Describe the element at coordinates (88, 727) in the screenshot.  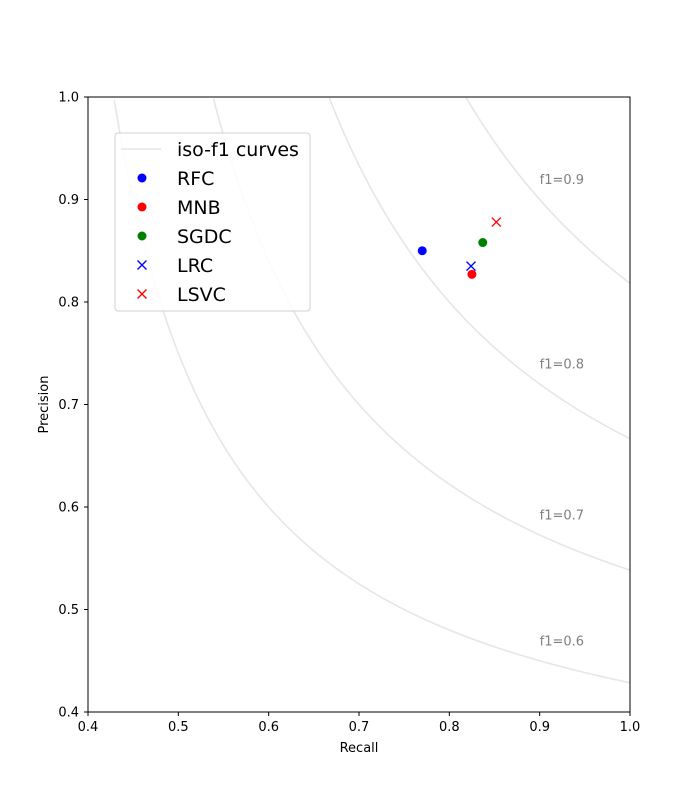
I see `x-tick-label: 0.4` at that location.